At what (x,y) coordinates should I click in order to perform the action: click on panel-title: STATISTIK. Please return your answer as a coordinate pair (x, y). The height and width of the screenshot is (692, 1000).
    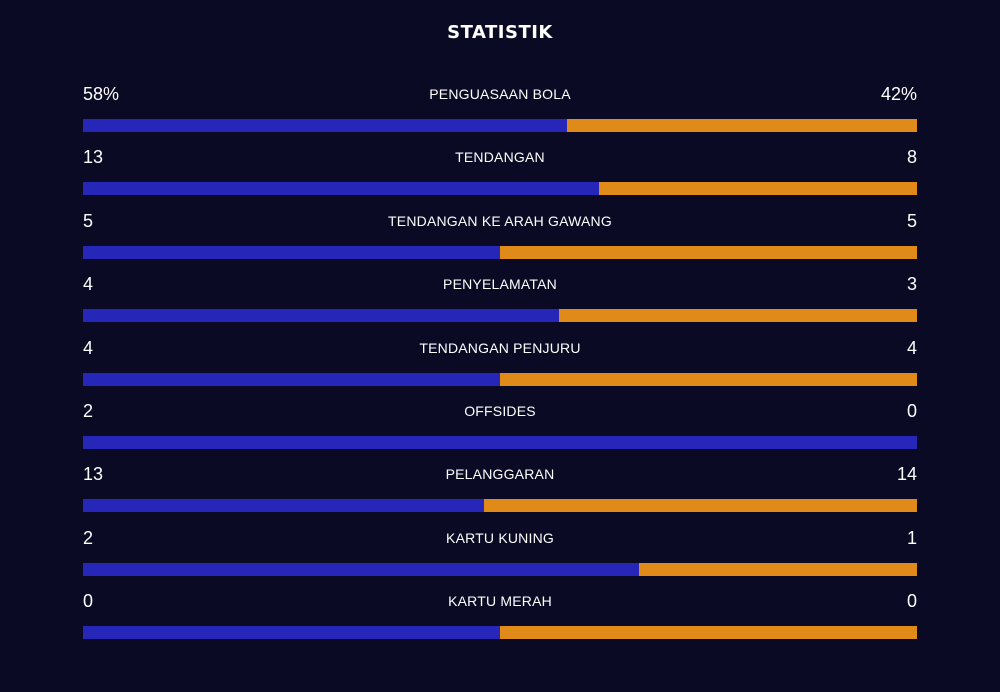
    Looking at the image, I should click on (500, 32).